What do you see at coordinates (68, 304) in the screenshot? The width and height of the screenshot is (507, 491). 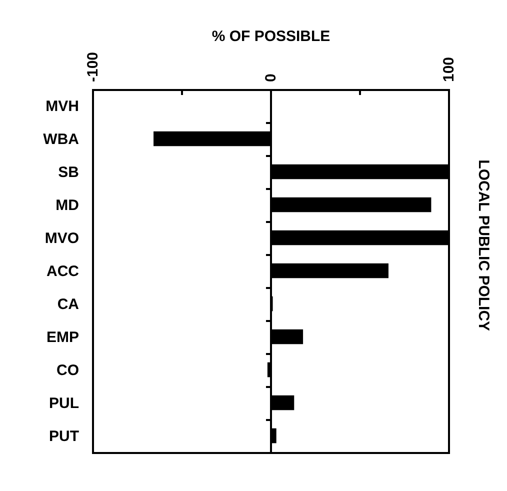 I see `y-tick-label: CA` at bounding box center [68, 304].